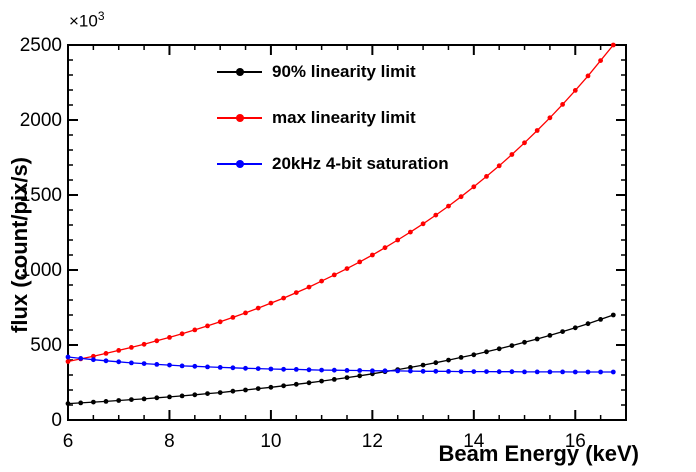 This screenshot has width=696, height=472. What do you see at coordinates (56, 420) in the screenshot?
I see `svg-text: 0` at bounding box center [56, 420].